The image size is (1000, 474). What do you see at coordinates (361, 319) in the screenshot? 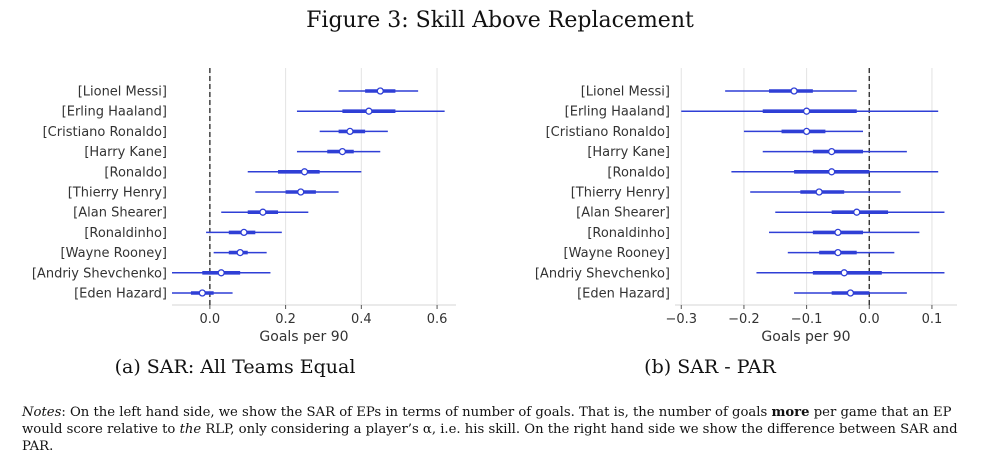
I see `x-tick-label: 0.4` at bounding box center [361, 319].